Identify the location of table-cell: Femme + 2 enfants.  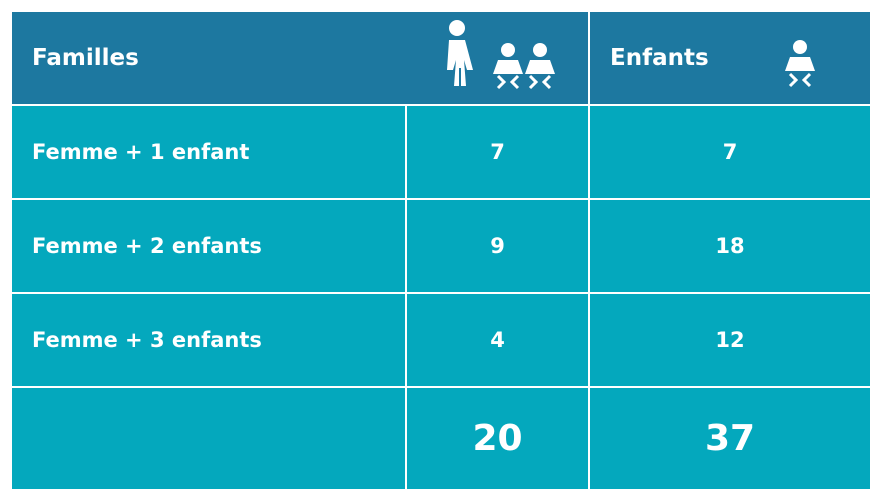
(208, 246).